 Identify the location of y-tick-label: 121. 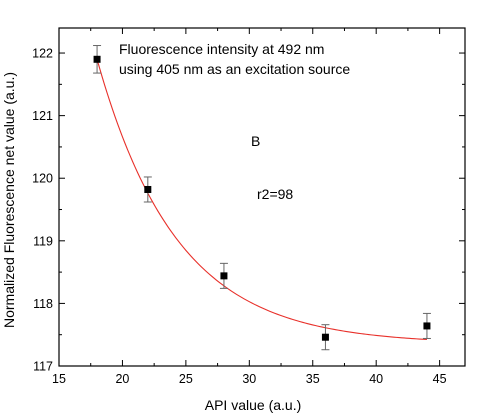
(42, 116).